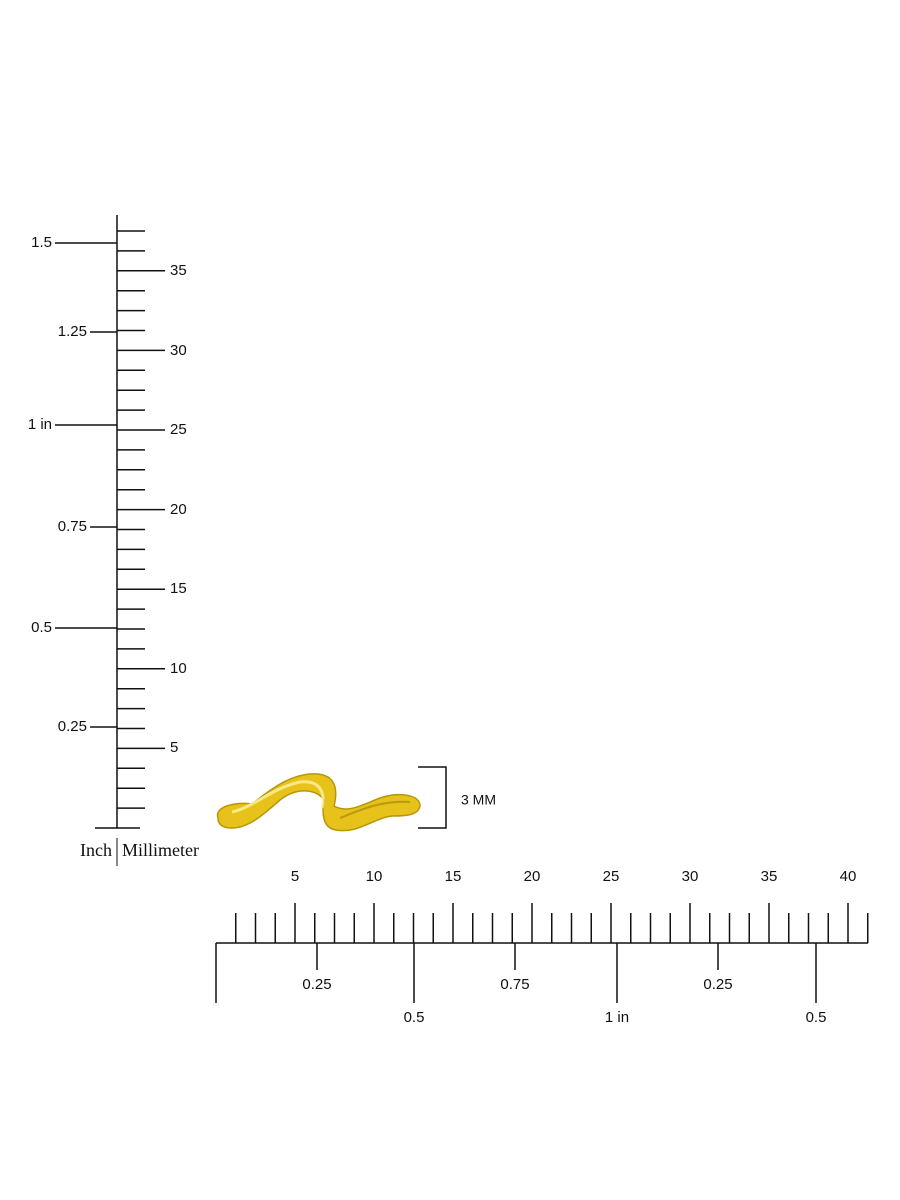 This screenshot has width=900, height=1200. What do you see at coordinates (478, 800) in the screenshot?
I see `height-label: 3 MM` at bounding box center [478, 800].